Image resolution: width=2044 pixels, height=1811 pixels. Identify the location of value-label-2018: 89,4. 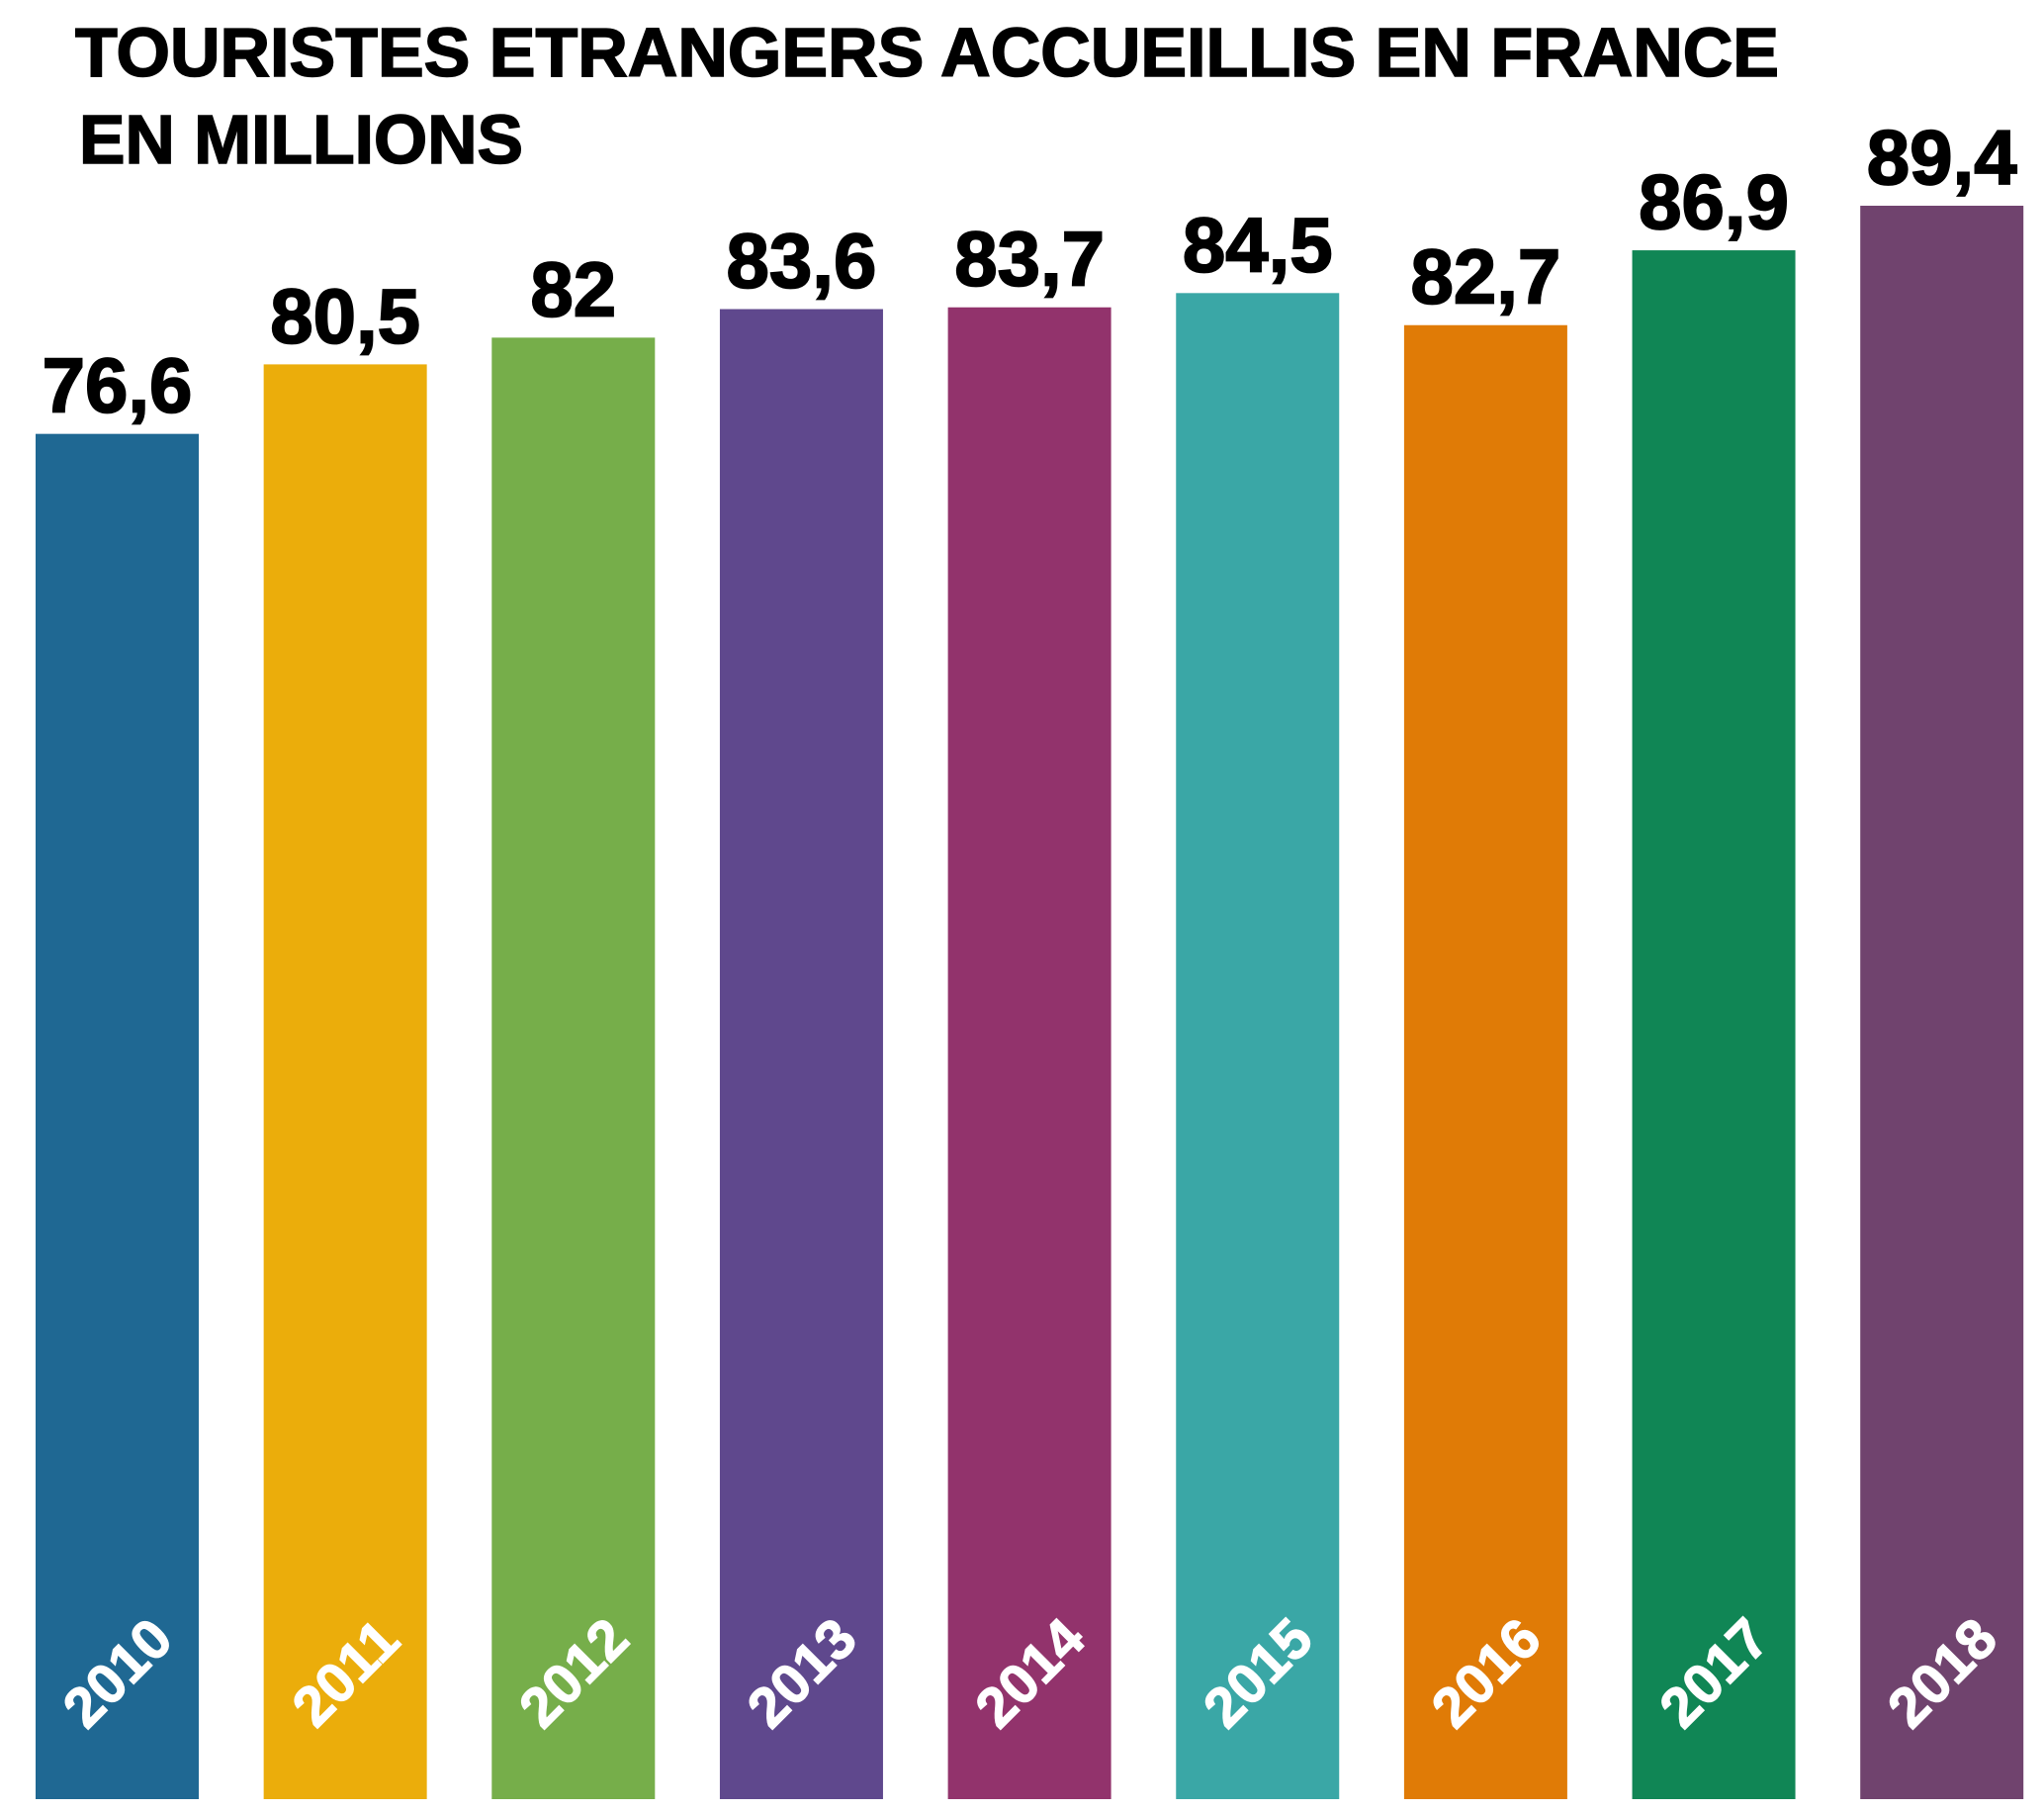
(1942, 157).